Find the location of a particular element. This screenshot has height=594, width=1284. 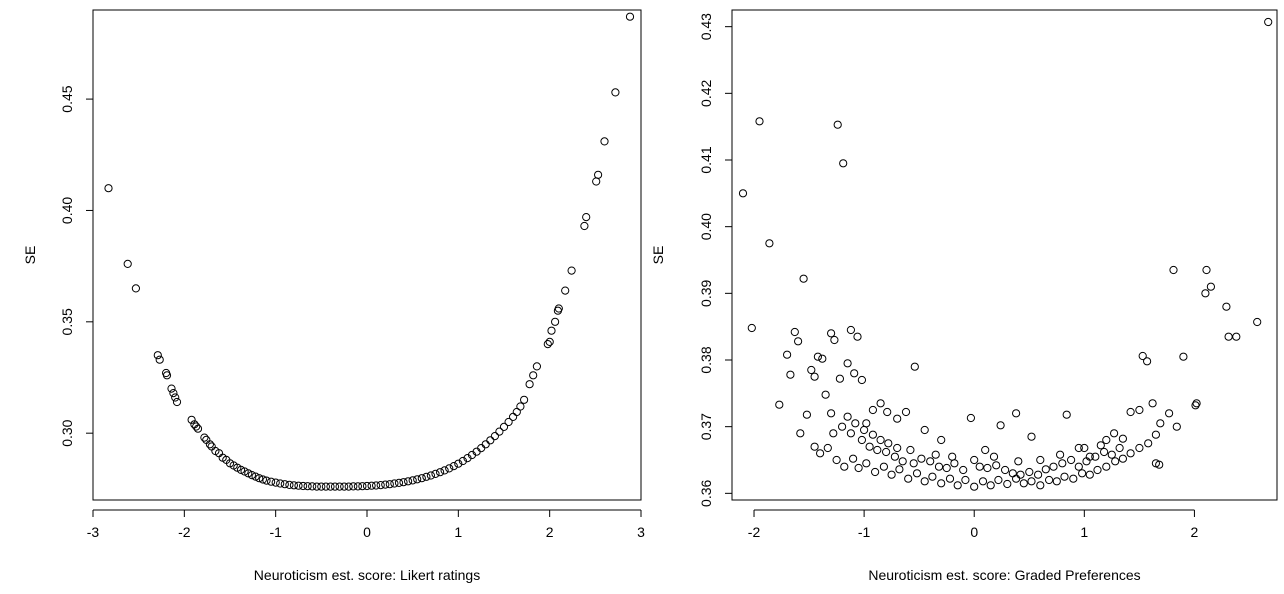

y-tick-label: 0.40 is located at coordinates (67, 210).